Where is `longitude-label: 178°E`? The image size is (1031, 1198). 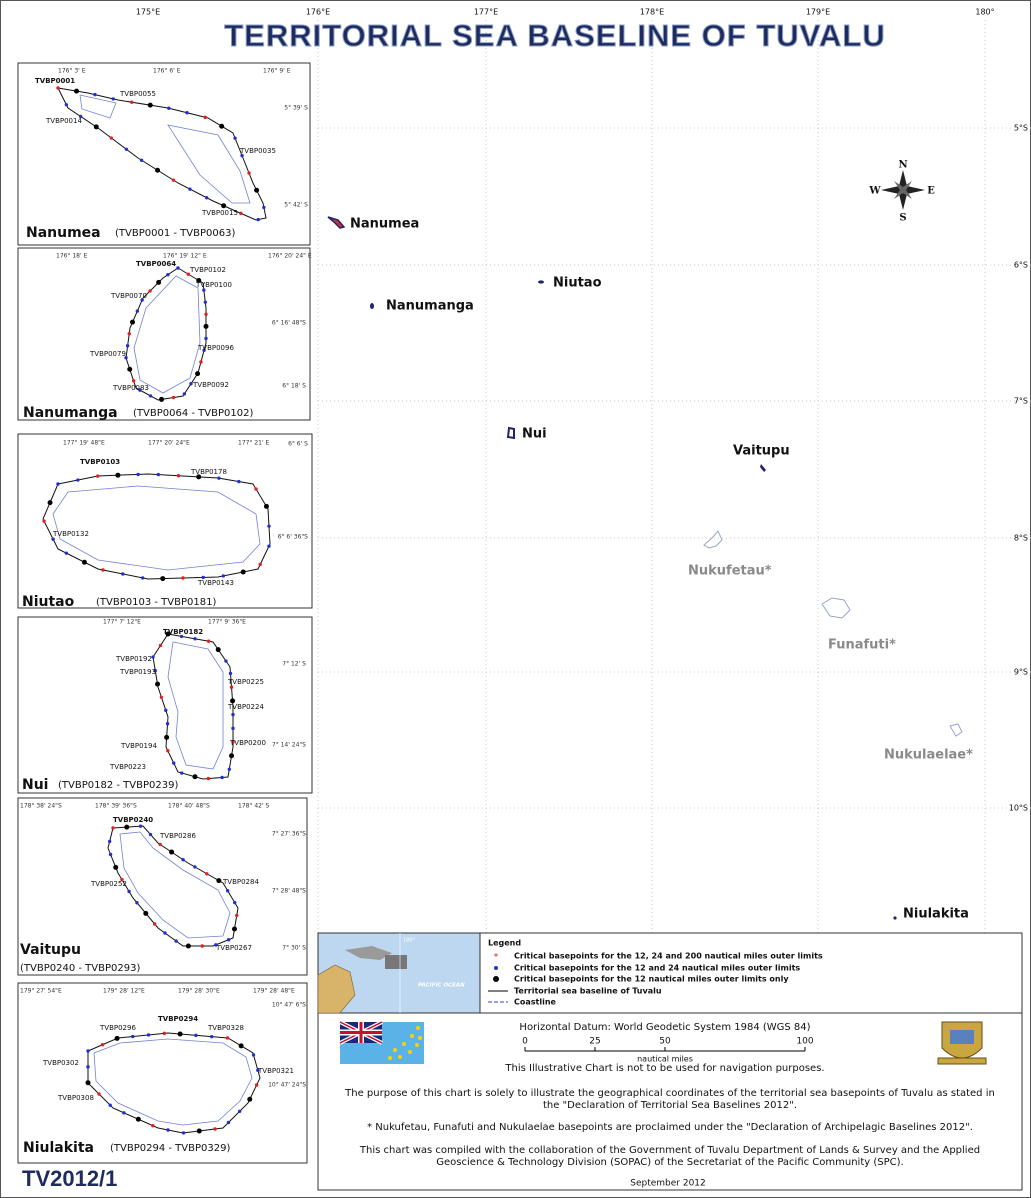
longitude-label: 178°E is located at coordinates (652, 12).